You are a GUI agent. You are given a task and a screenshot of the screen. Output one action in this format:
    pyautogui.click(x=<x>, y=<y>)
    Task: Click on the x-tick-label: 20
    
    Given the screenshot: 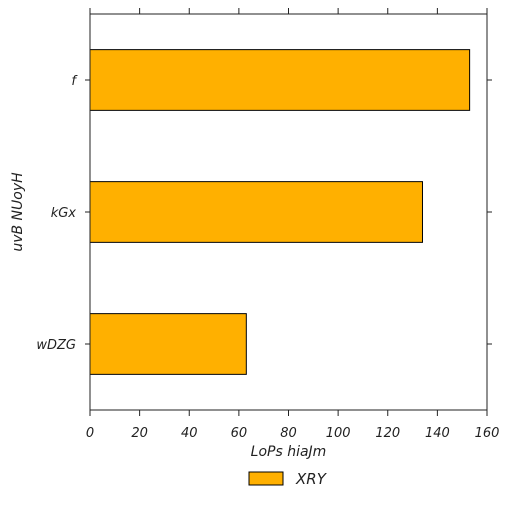 What is the action you would take?
    pyautogui.click(x=139, y=433)
    